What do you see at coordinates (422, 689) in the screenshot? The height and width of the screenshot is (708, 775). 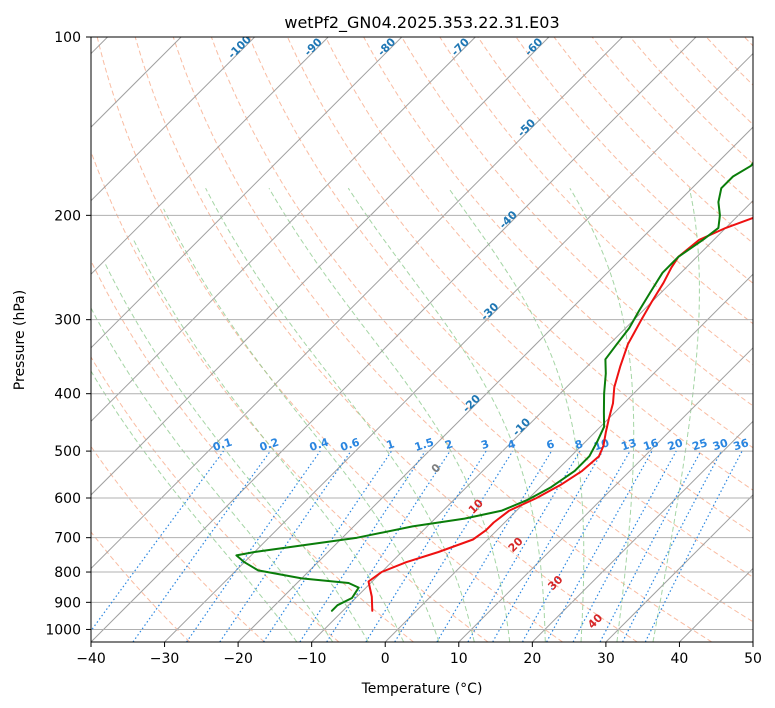 I see `x-axis-label: Temperature (°C)` at bounding box center [422, 689].